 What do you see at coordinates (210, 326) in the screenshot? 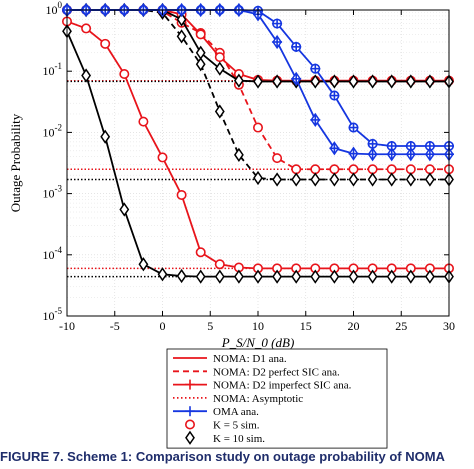
I see `x-tick-label: 5` at bounding box center [210, 326].